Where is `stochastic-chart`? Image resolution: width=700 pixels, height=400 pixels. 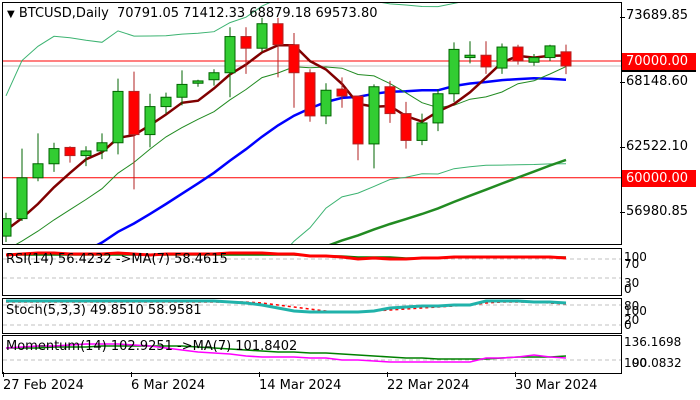
stochastic-chart is located at coordinates (312, 312).